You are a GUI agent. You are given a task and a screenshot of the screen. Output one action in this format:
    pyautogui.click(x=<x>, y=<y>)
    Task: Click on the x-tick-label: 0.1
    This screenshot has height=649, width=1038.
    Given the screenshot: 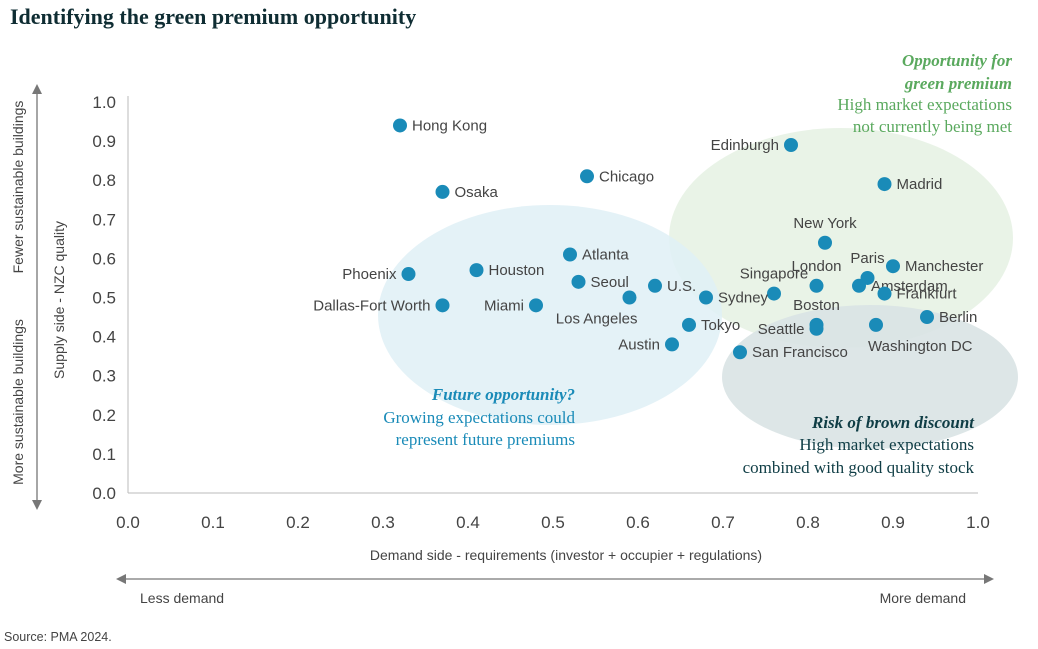 What is the action you would take?
    pyautogui.click(x=213, y=522)
    